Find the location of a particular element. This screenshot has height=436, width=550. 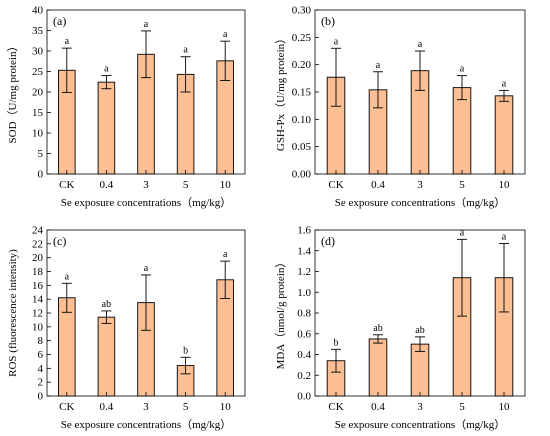

panel-label: (a) is located at coordinates (59, 21).